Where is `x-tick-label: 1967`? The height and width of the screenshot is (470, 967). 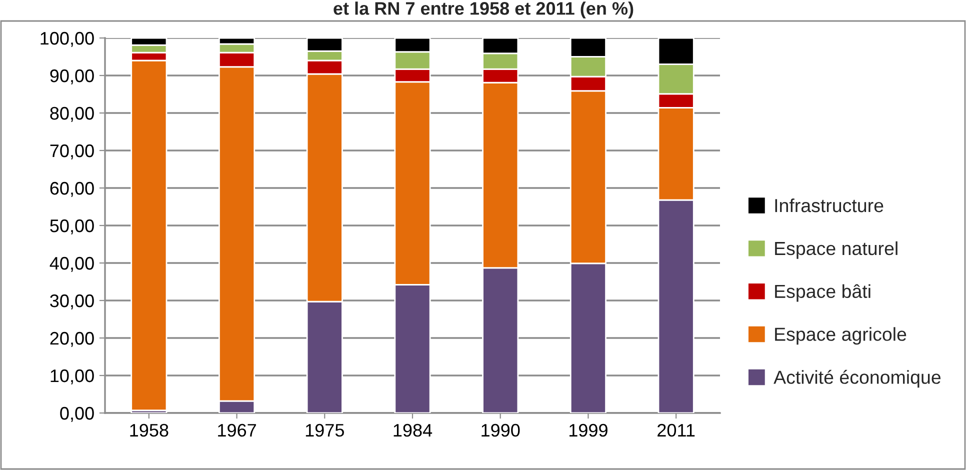
x-tick-label: 1967 is located at coordinates (237, 430).